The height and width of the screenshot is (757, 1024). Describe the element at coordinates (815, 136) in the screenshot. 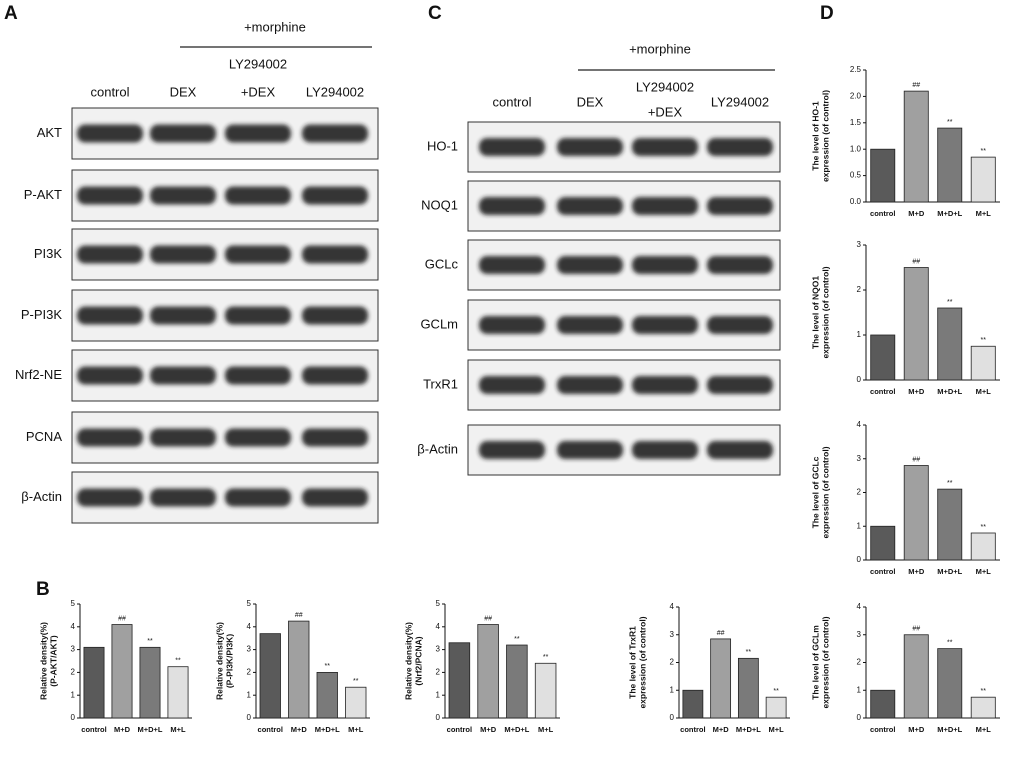

I see `y-axis-label: The level of HO-1` at that location.